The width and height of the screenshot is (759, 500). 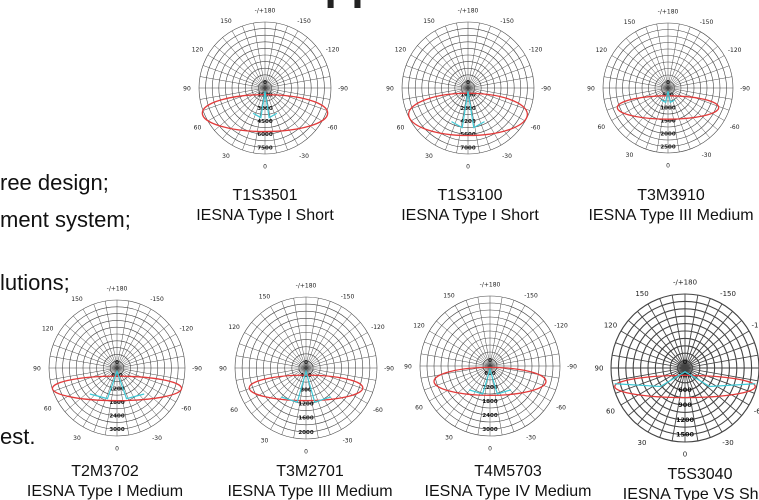 I want to click on diagram-name: T4M5703, so click(x=508, y=471).